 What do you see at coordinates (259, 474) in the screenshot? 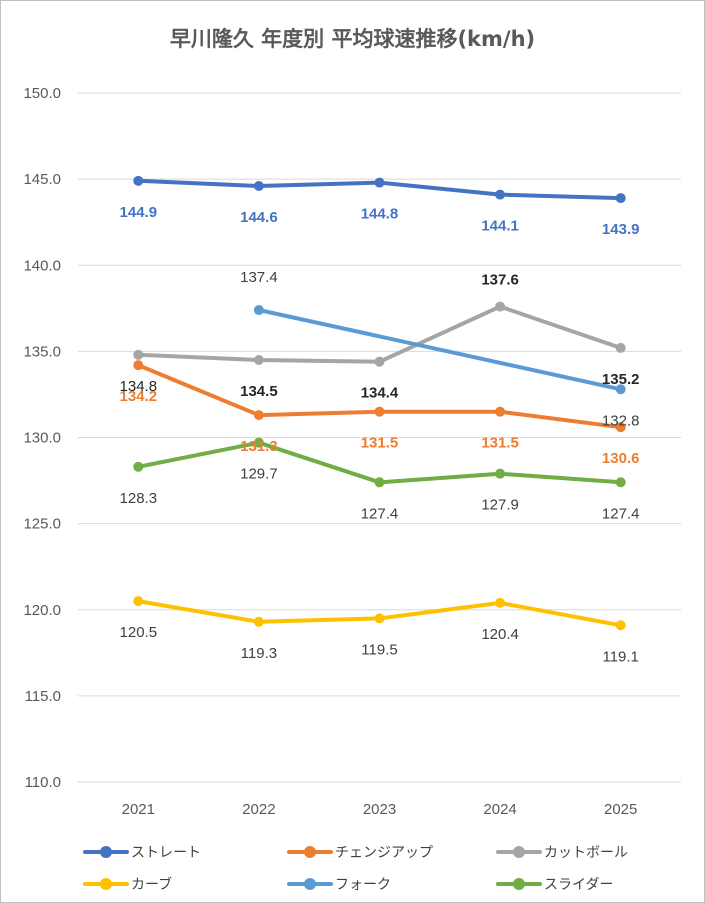
I see `data-label: 129.7` at bounding box center [259, 474].